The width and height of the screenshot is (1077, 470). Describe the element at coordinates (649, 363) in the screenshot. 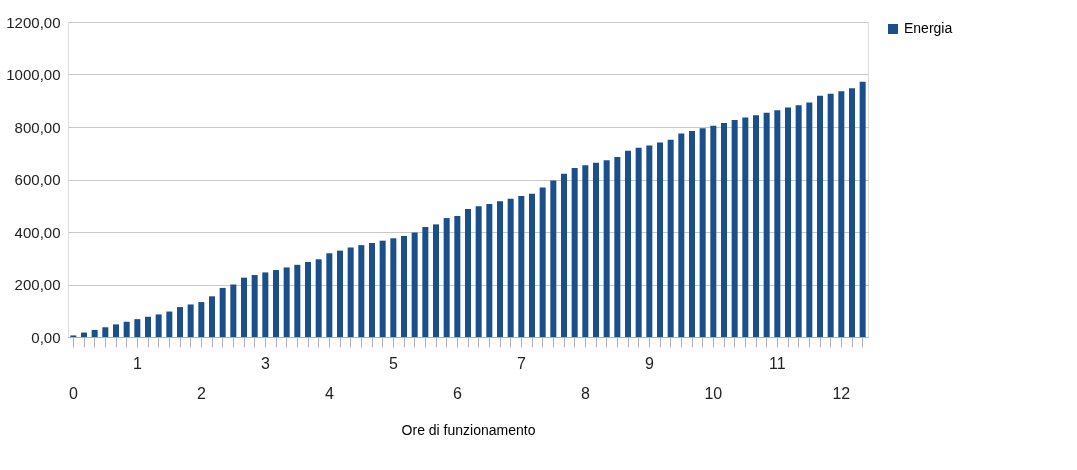

I see `x-tick-label: 9` at that location.